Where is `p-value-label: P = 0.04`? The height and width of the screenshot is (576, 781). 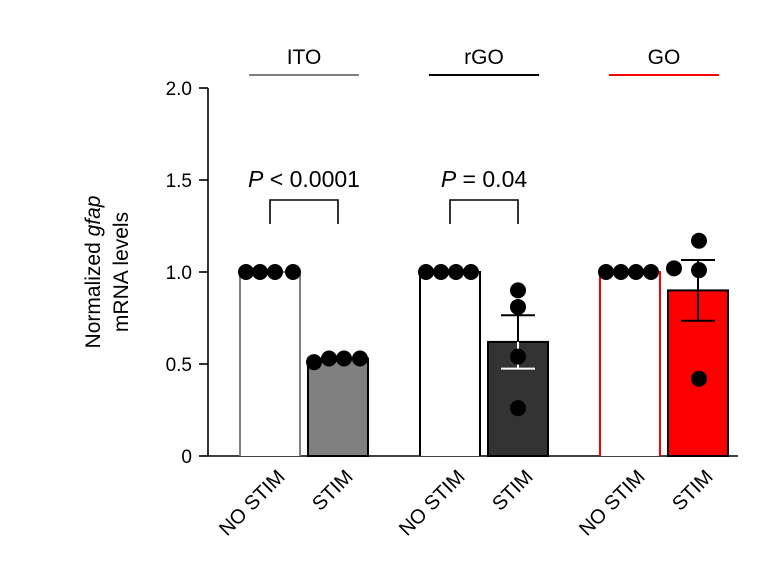 p-value-label: P = 0.04 is located at coordinates (484, 179).